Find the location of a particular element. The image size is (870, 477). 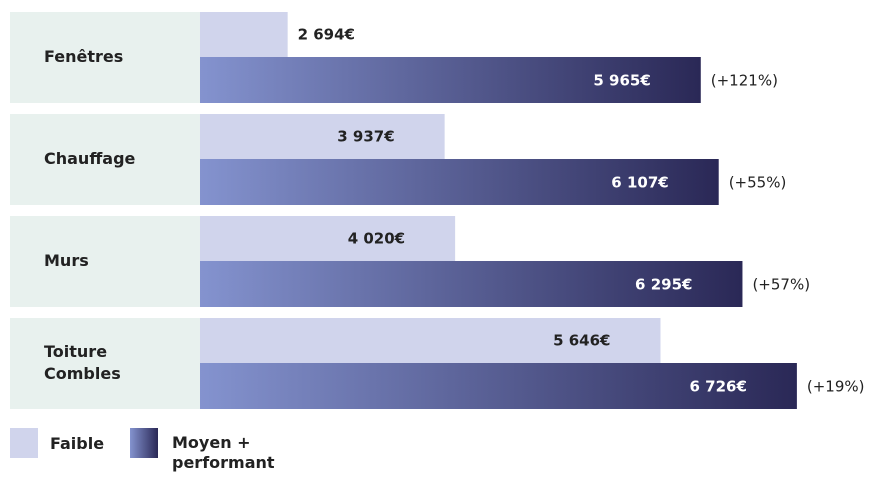

change-label: (+55%) is located at coordinates (758, 183).